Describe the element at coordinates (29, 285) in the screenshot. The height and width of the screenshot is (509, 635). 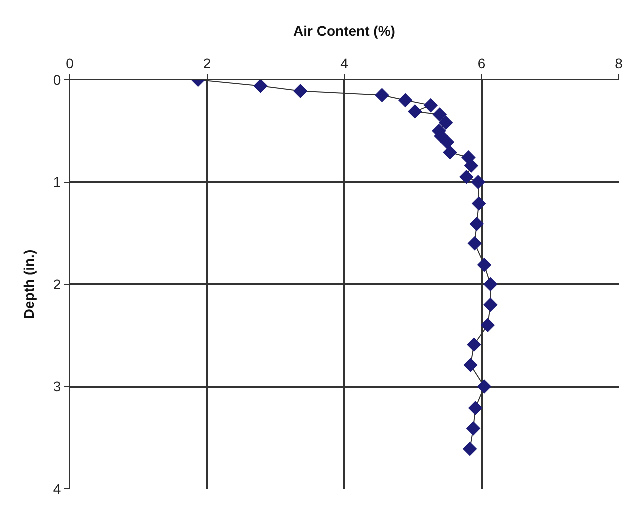
I see `y-axis-title: Depth (in.)` at that location.